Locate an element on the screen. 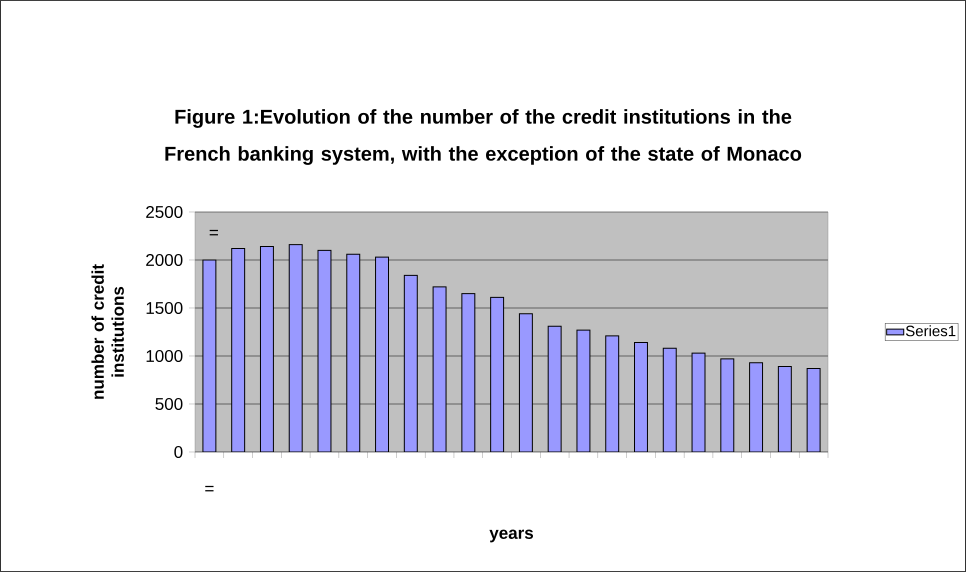  y-tick-label: 1500 is located at coordinates (164, 308).